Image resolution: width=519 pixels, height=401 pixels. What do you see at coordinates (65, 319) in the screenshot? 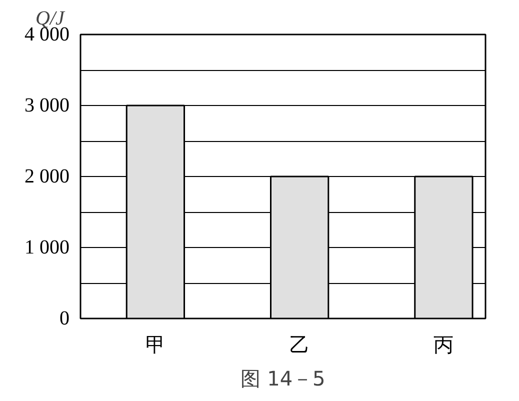
I see `y-tick-label: 0` at bounding box center [65, 319].